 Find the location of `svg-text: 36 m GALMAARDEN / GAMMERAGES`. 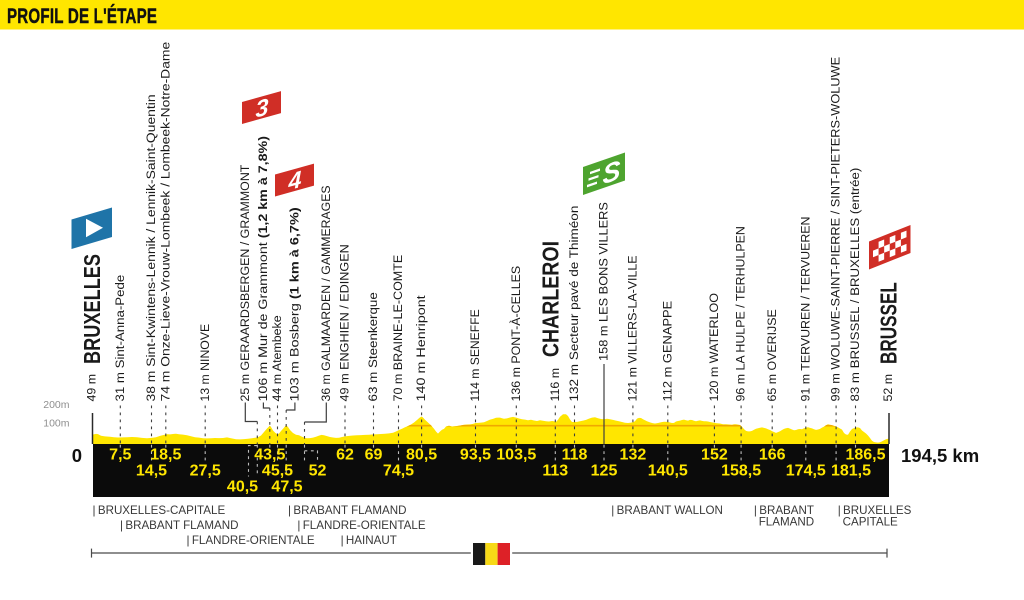

svg-text: 36 m GALMAARDEN / GAMMERAGES is located at coordinates (326, 293).